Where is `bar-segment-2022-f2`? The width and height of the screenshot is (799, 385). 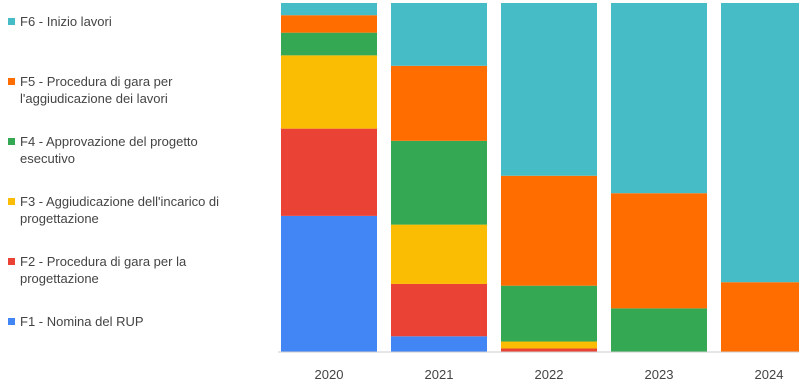 bar-segment-2022-f2 is located at coordinates (549, 350).